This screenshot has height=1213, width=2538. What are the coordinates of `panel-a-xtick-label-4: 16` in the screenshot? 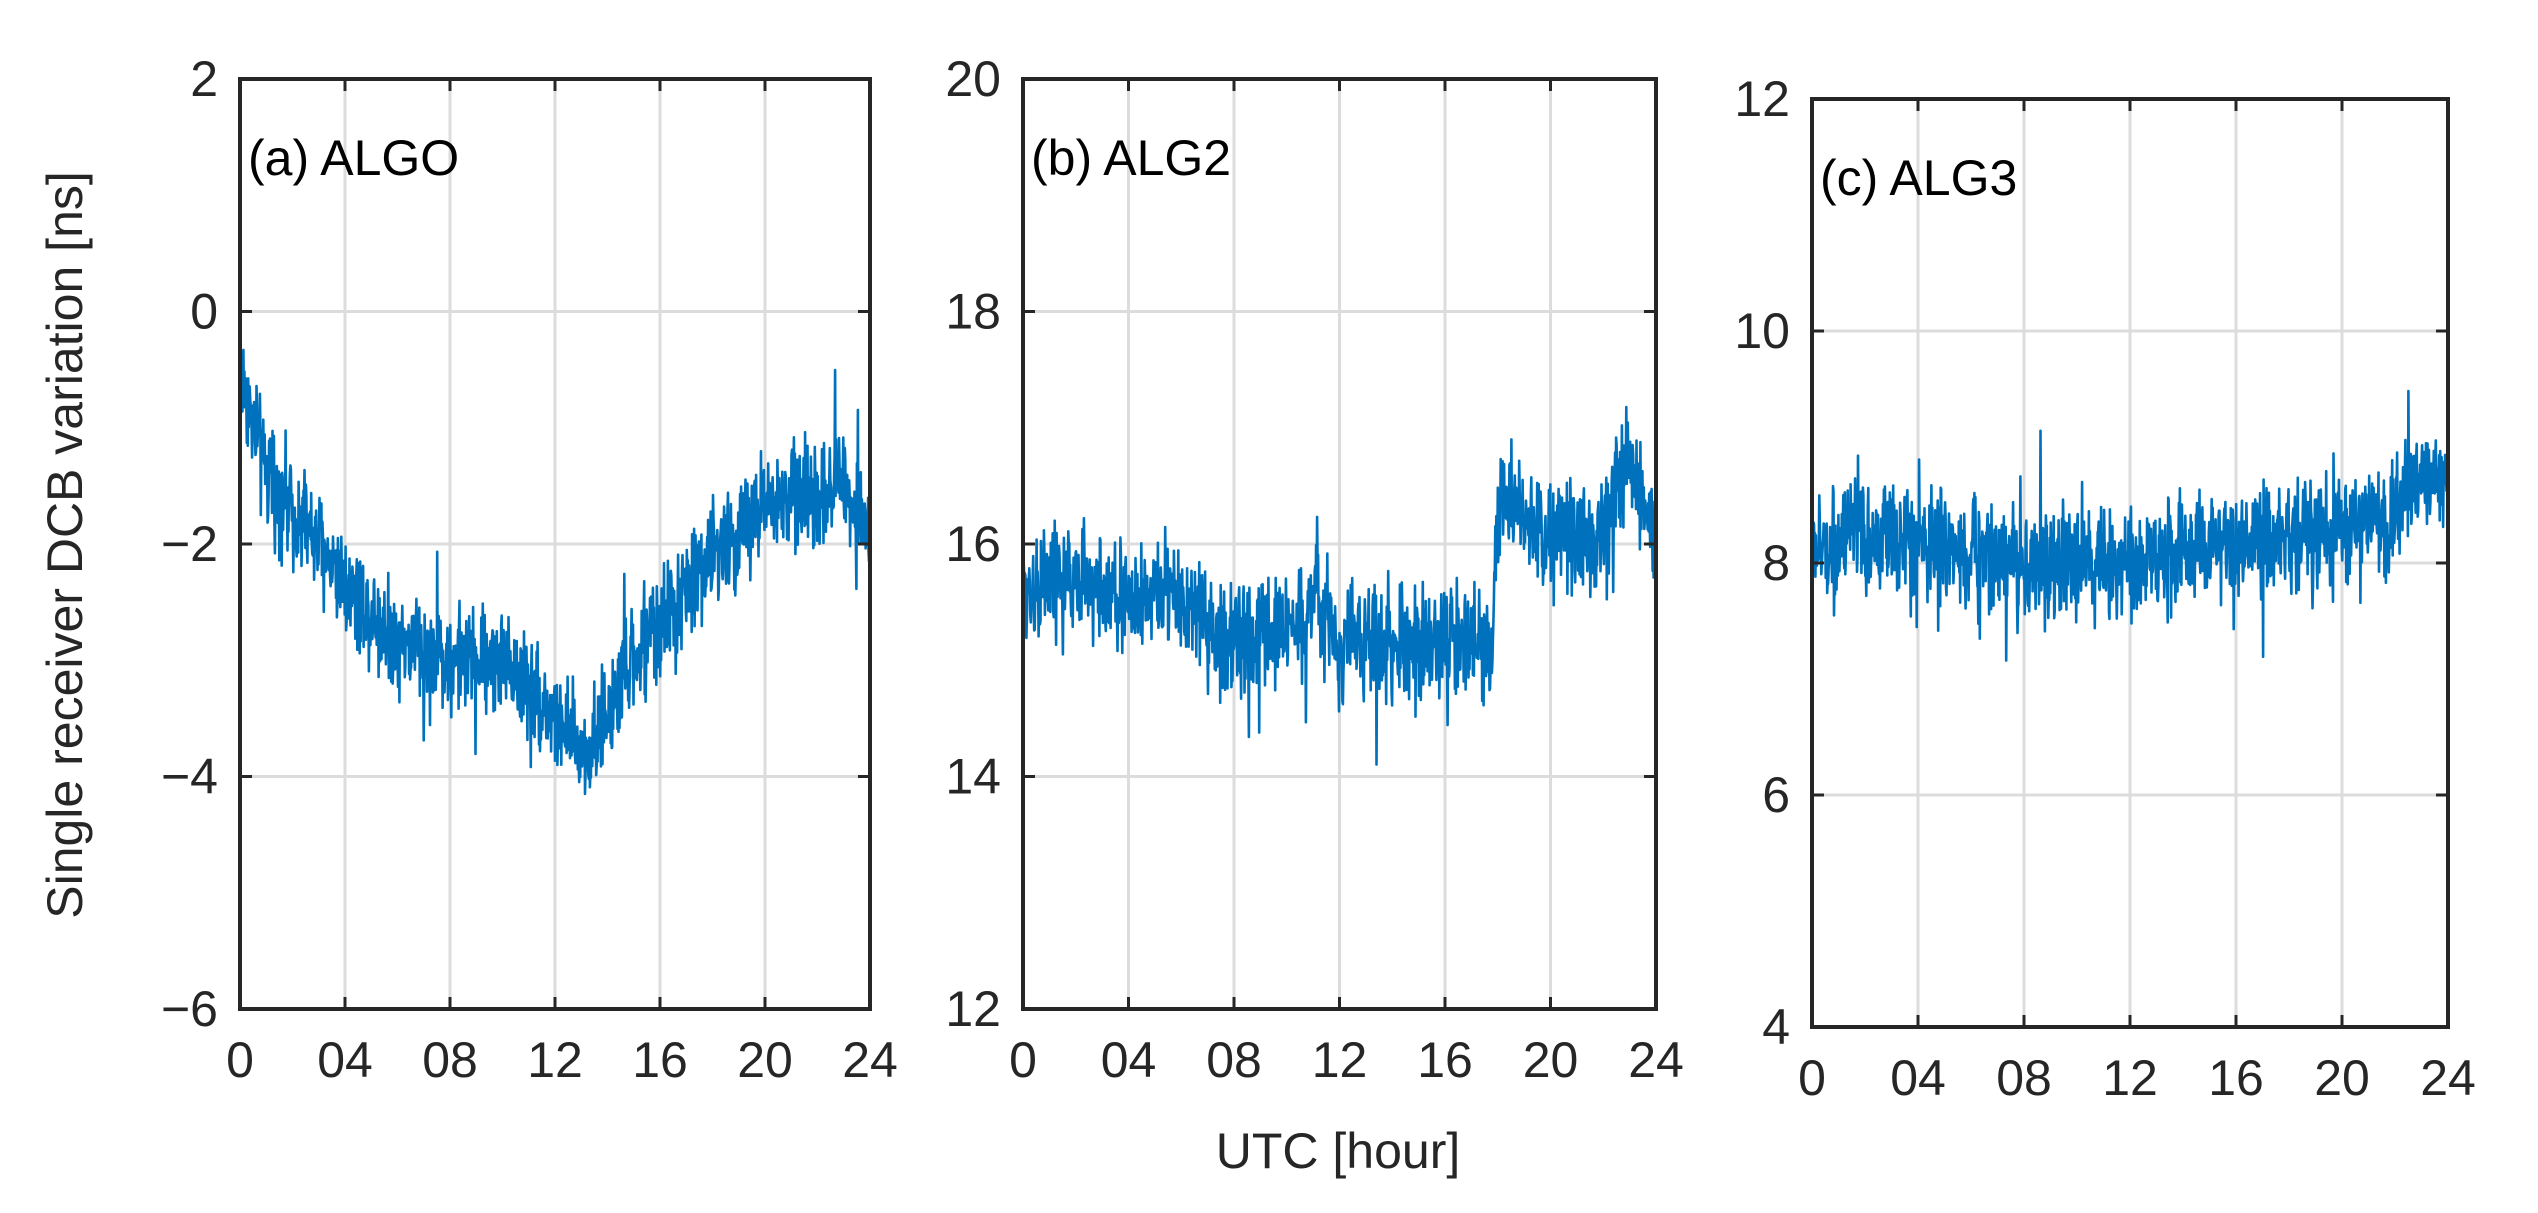 It's located at (660, 1060).